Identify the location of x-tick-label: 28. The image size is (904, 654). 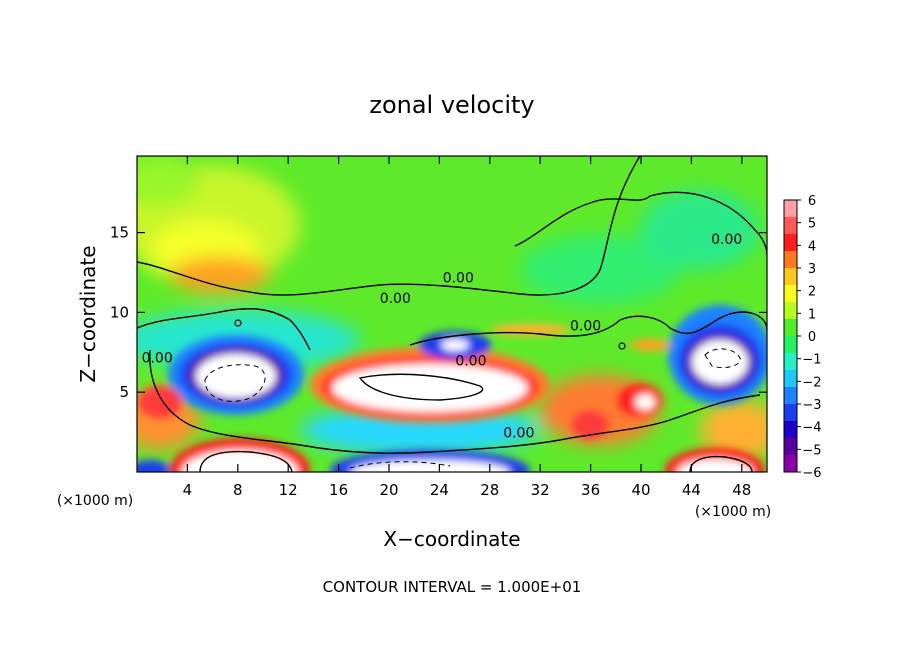
(489, 490).